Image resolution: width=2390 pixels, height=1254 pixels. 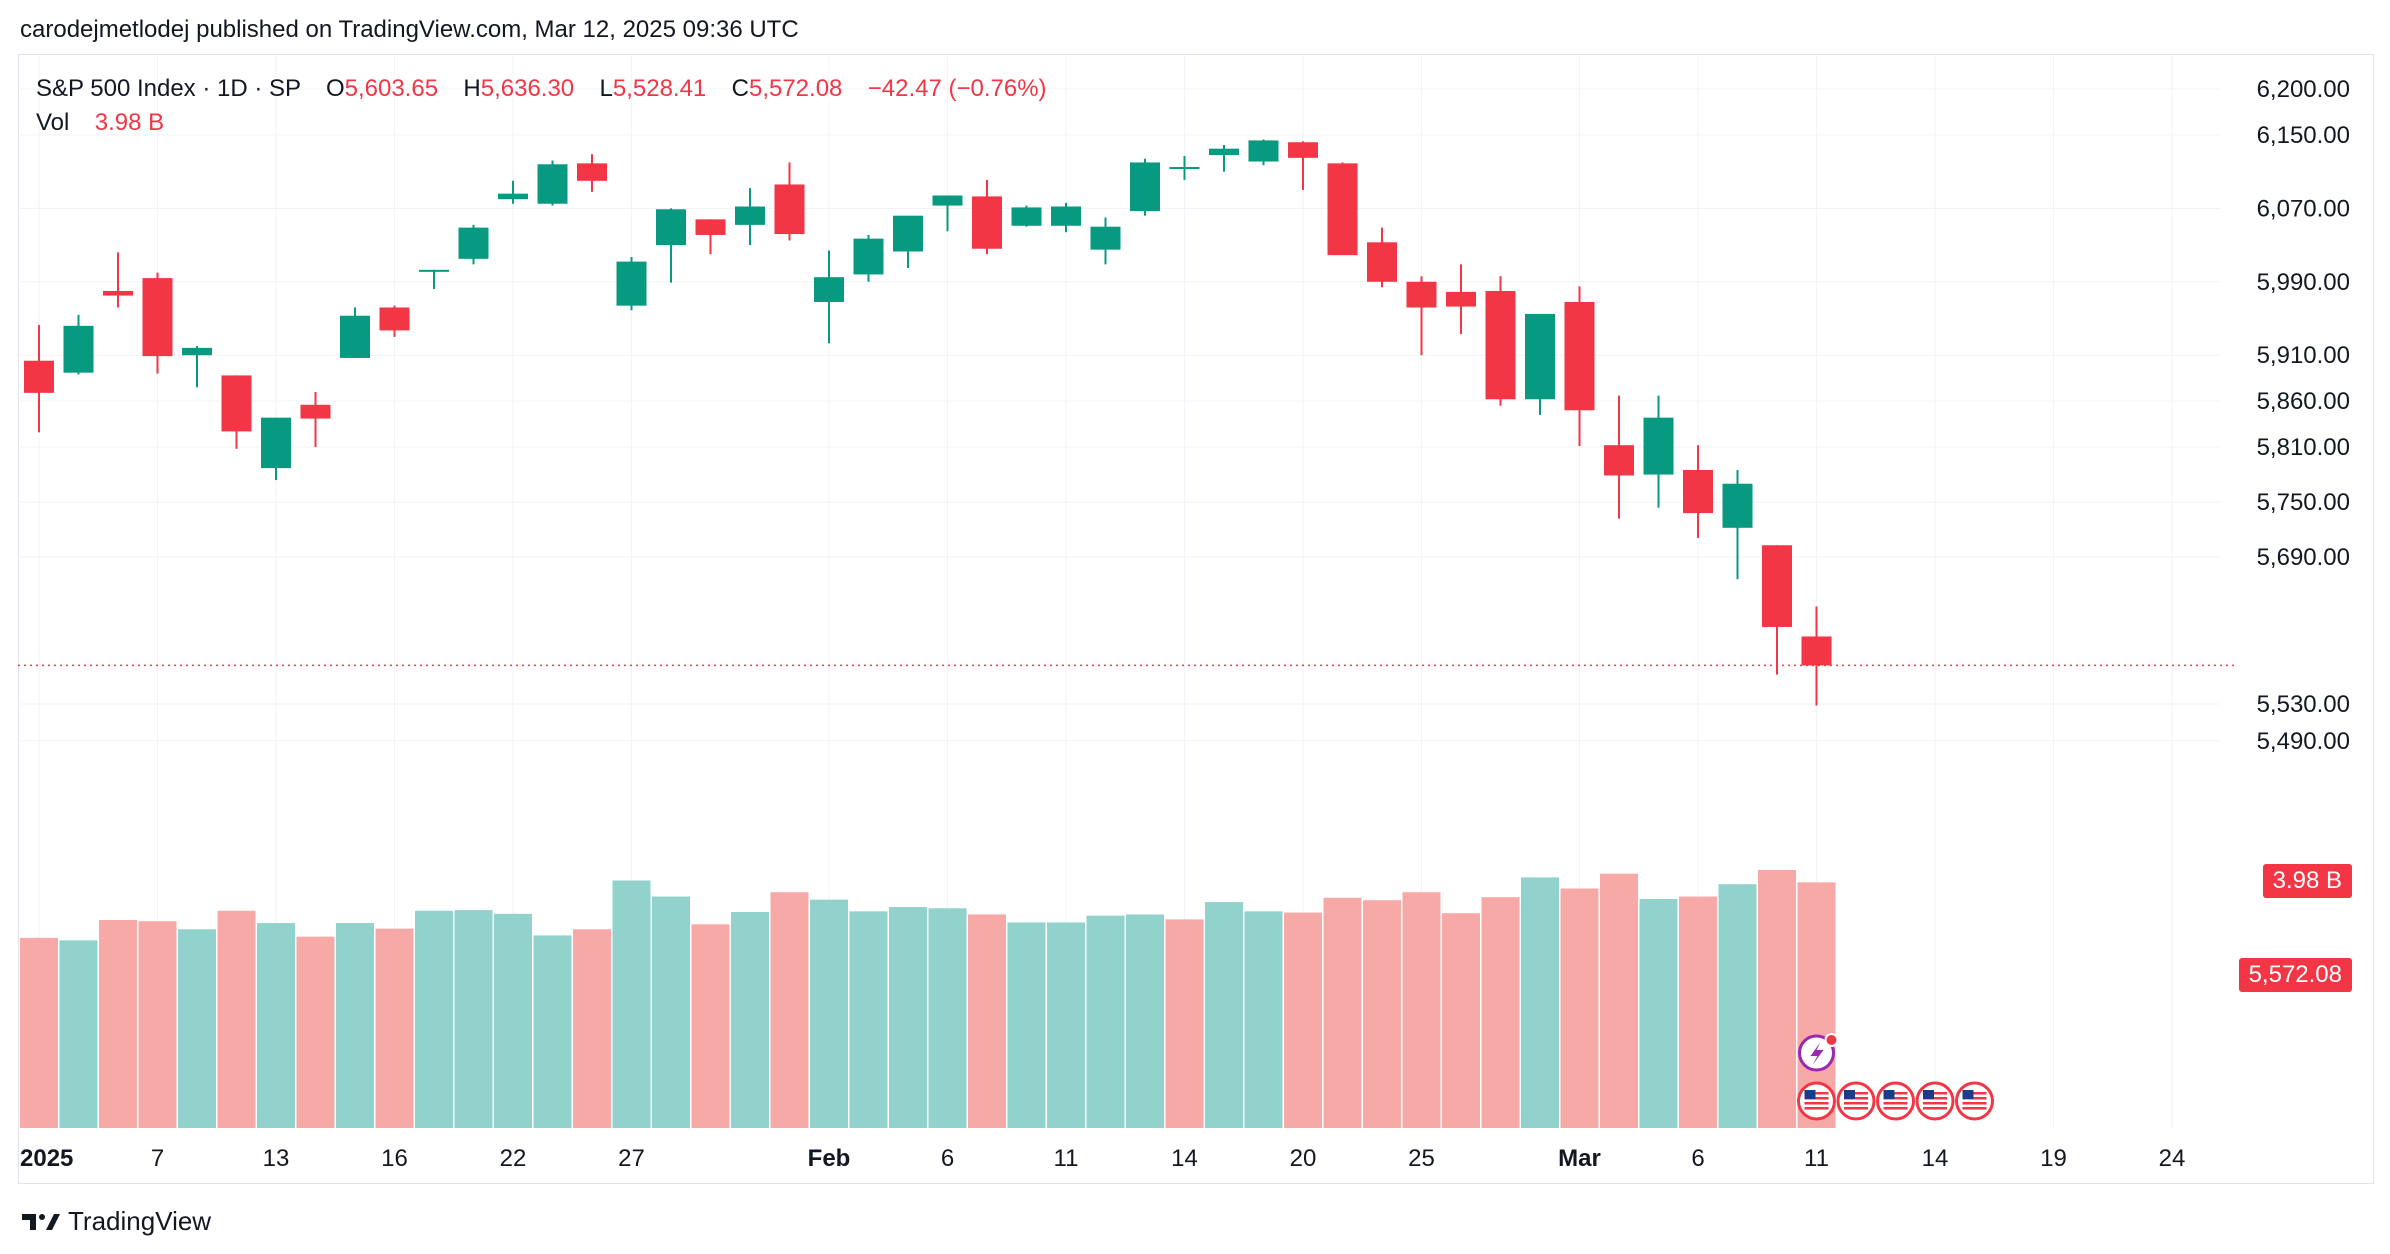 What do you see at coordinates (2303, 282) in the screenshot?
I see `y-tick-label: 5,990.00` at bounding box center [2303, 282].